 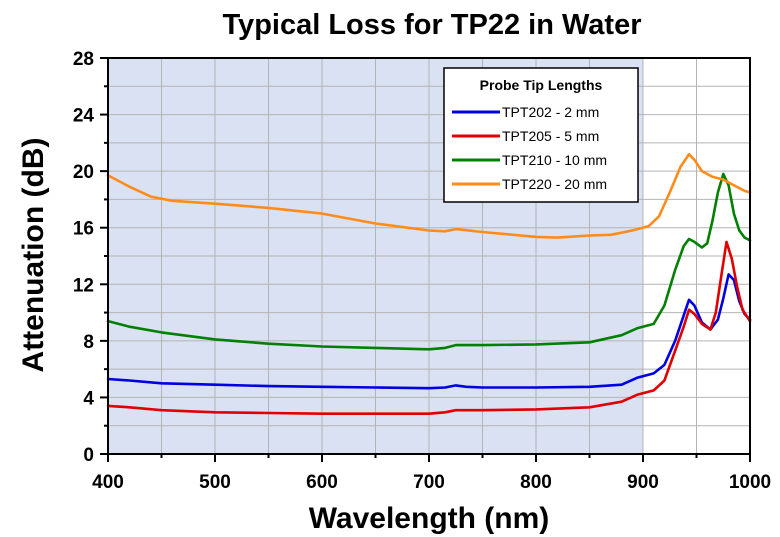 What do you see at coordinates (215, 482) in the screenshot?
I see `x-tick-label: 500` at bounding box center [215, 482].